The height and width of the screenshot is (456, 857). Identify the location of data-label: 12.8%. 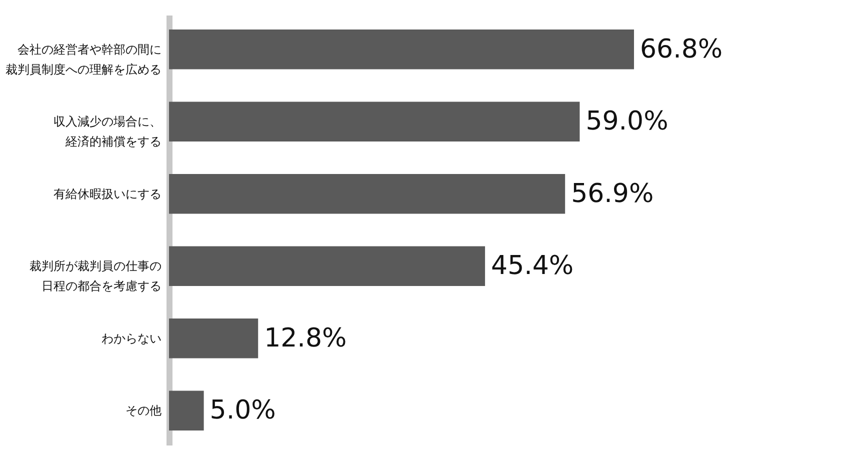
(305, 338).